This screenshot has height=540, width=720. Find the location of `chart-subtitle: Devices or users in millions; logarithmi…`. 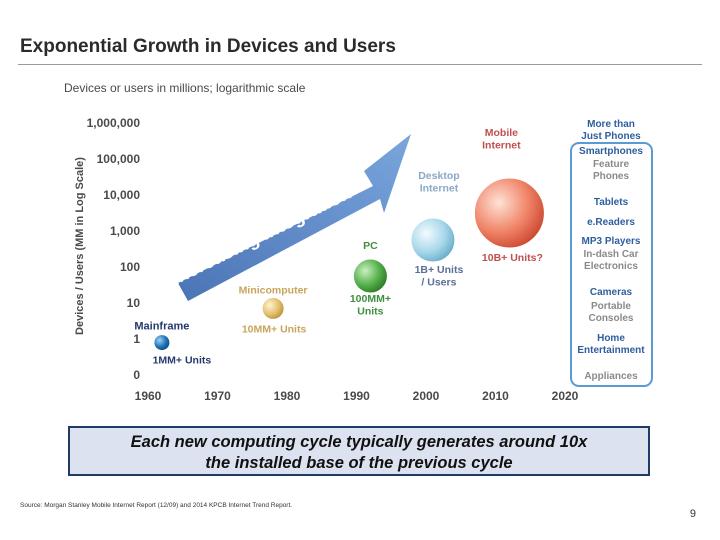

chart-subtitle: Devices or users in millions; logarithmi… is located at coordinates (185, 88).